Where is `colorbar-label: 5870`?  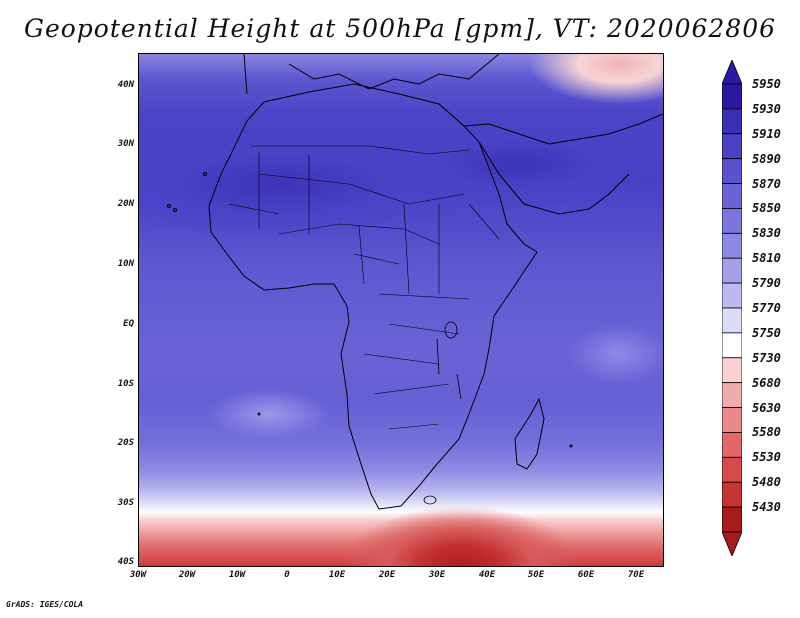
colorbar-label: 5870 is located at coordinates (766, 183).